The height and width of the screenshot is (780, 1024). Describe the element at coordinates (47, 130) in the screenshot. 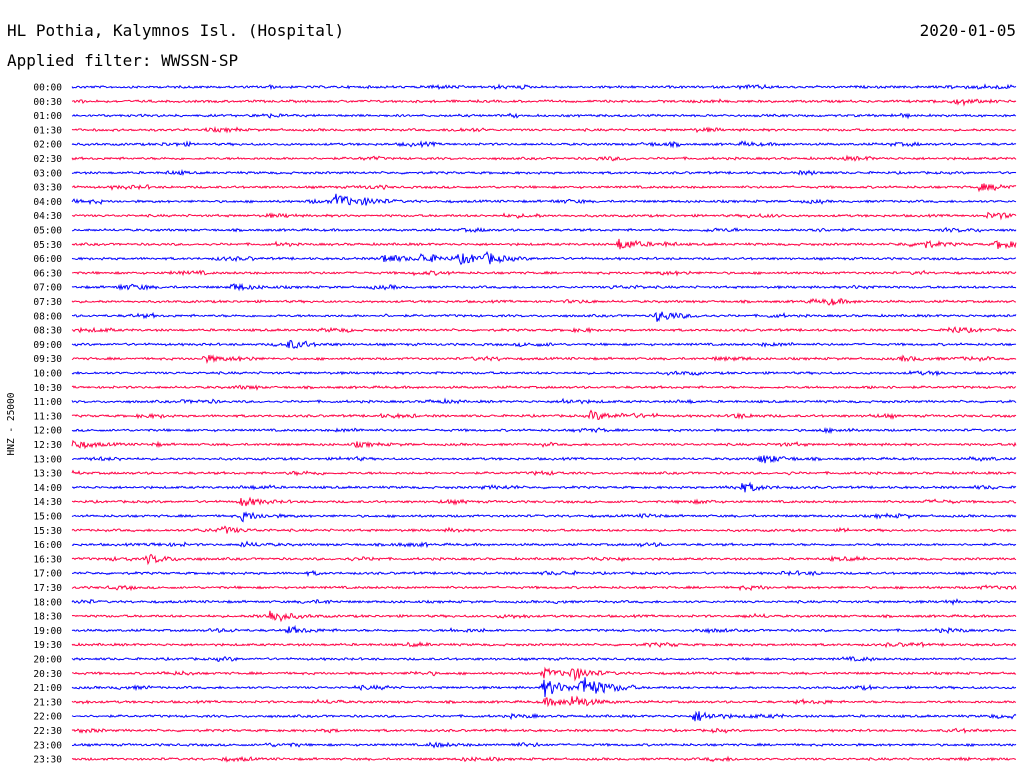

I see `time-tick-label: 01:30` at that location.